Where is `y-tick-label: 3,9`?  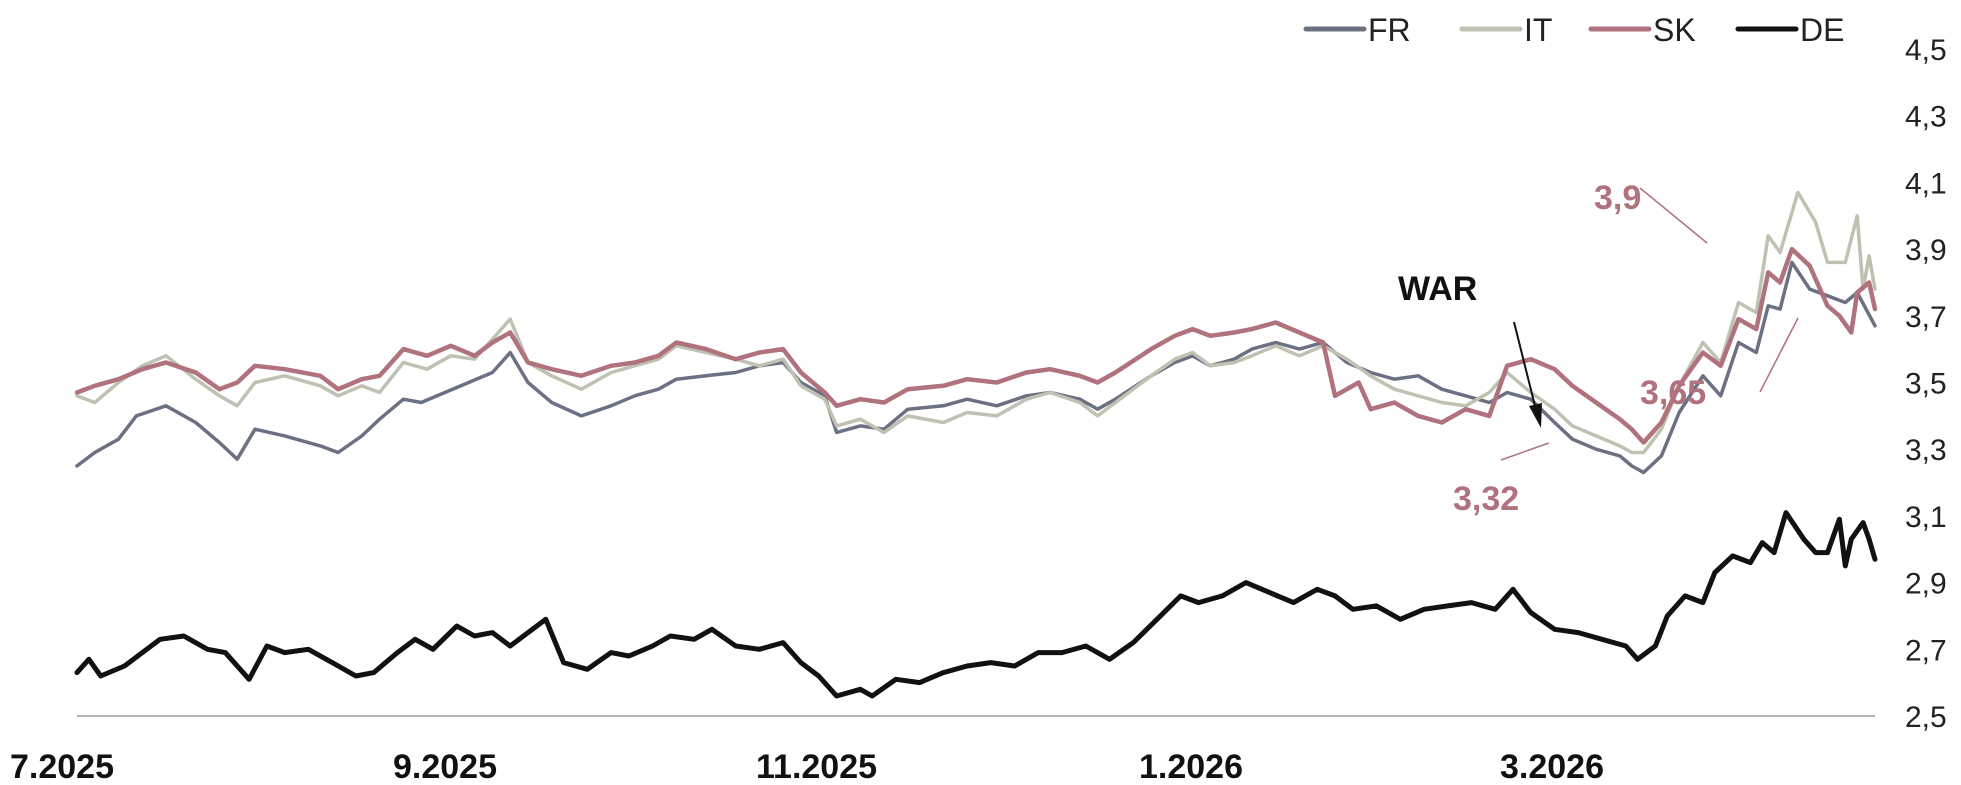
y-tick-label: 3,9 is located at coordinates (1926, 250).